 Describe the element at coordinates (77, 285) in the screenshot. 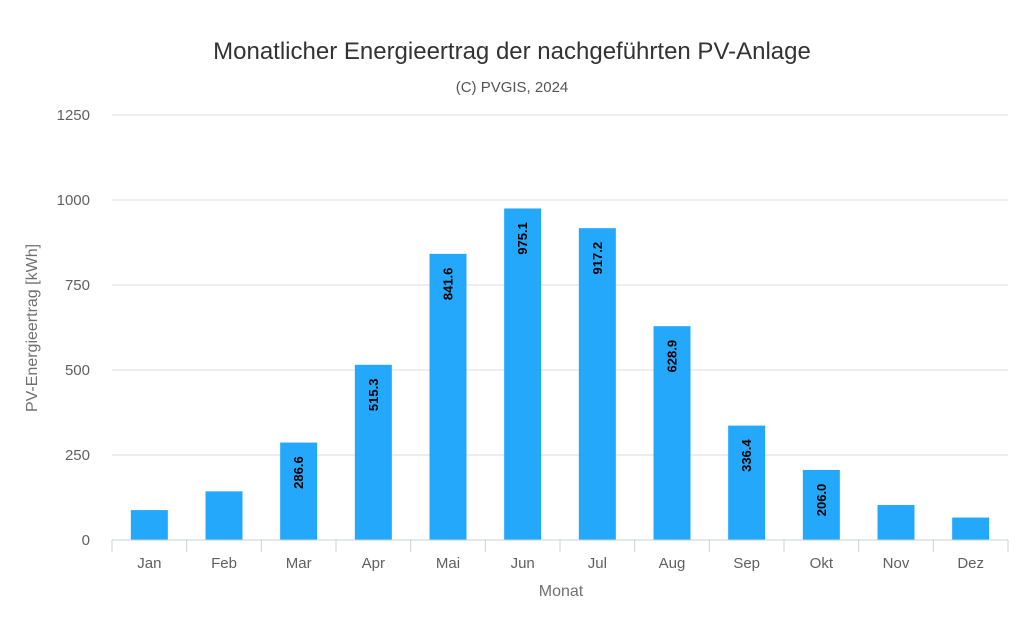

I see `y-tick-label: 750` at that location.